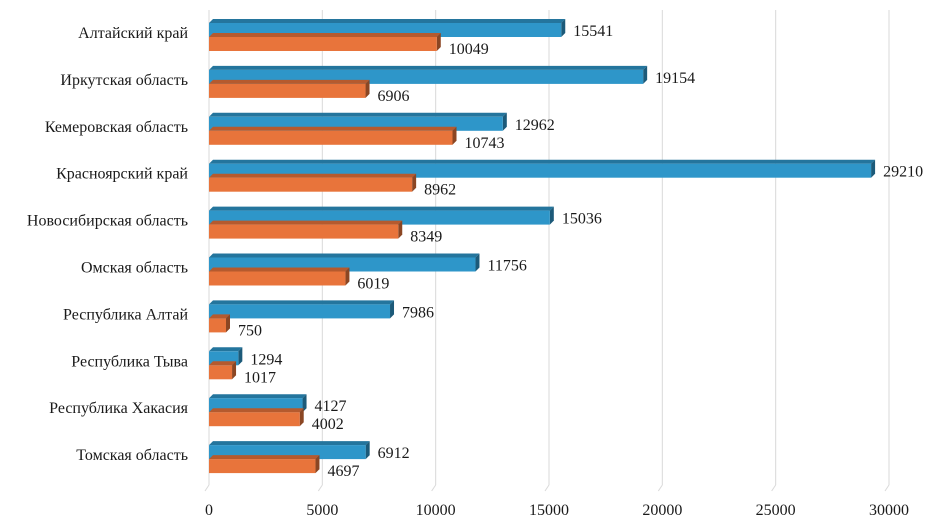 The height and width of the screenshot is (522, 929). I want to click on x-tick-label: 20000, so click(662, 510).